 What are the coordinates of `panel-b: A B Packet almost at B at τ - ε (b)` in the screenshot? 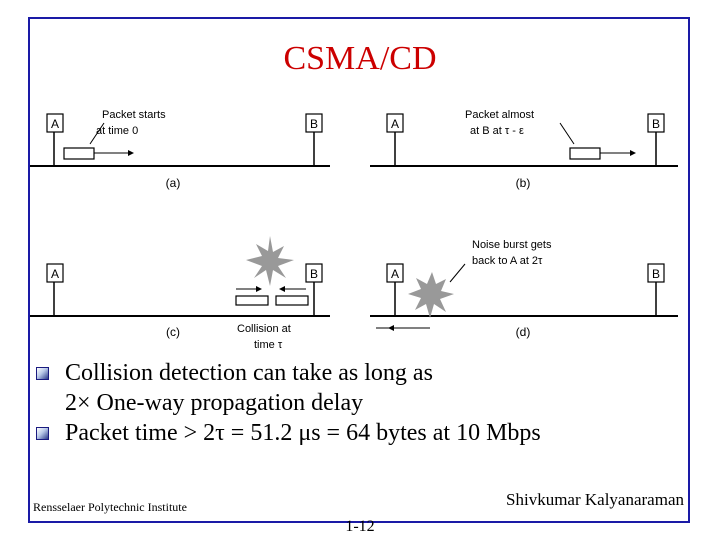 It's located at (524, 149).